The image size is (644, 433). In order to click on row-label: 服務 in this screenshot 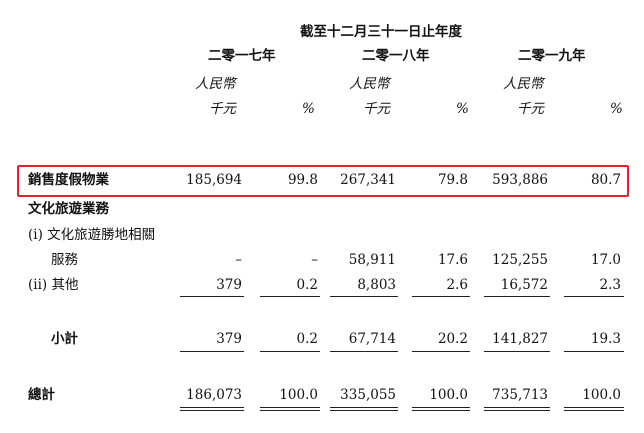, I will do `click(64, 260)`.